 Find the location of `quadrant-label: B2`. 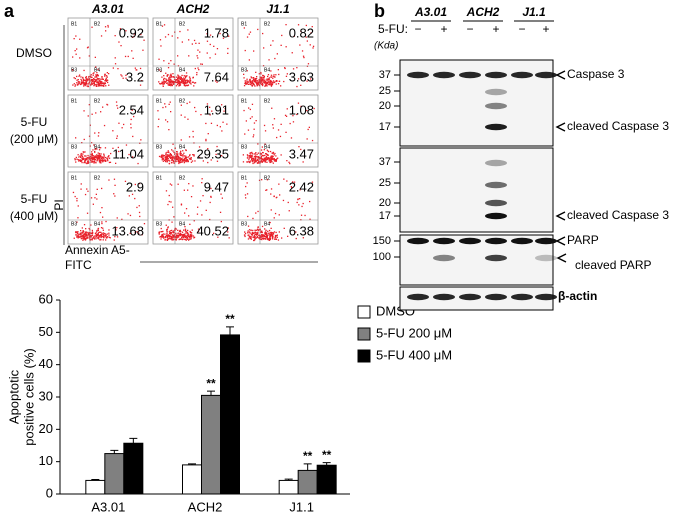

quadrant-label: B2 is located at coordinates (267, 101).